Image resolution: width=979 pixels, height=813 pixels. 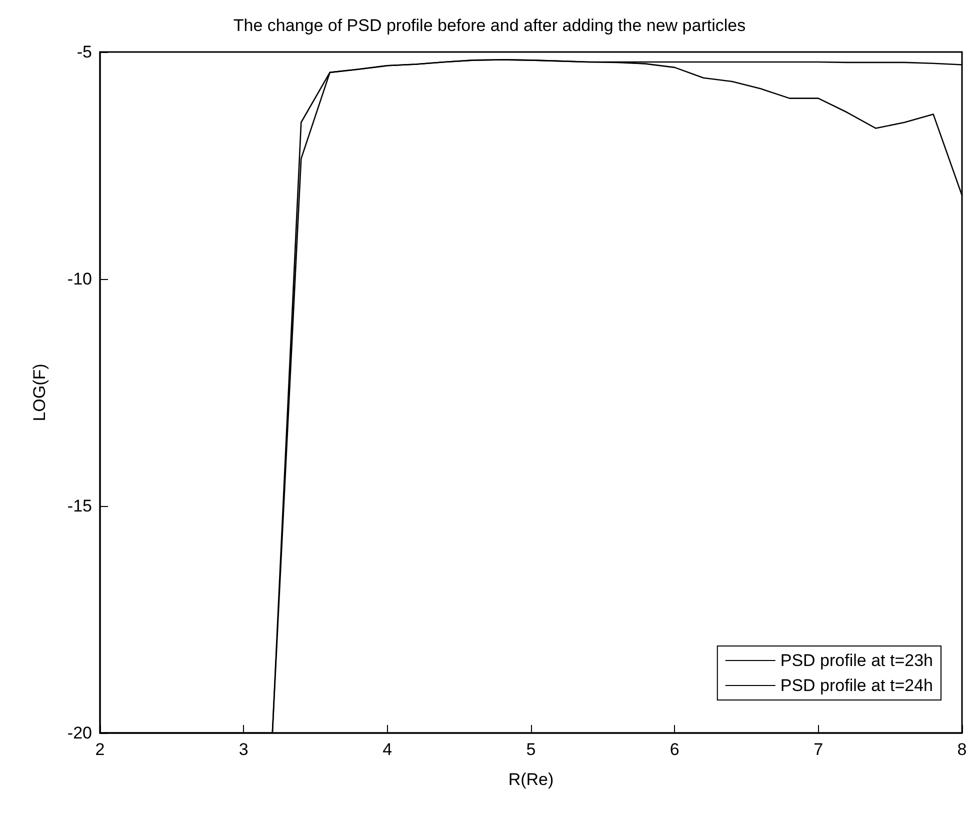 What do you see at coordinates (857, 685) in the screenshot?
I see `legend-label: PSD profile at t=24h` at bounding box center [857, 685].